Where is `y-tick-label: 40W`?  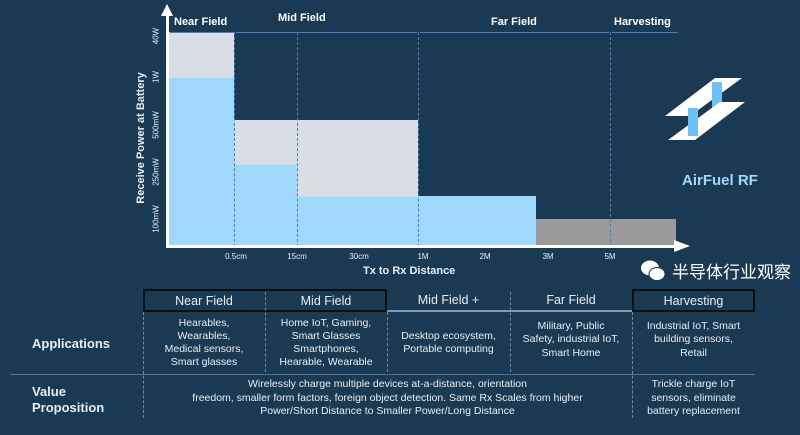 y-tick-label: 40W is located at coordinates (156, 36).